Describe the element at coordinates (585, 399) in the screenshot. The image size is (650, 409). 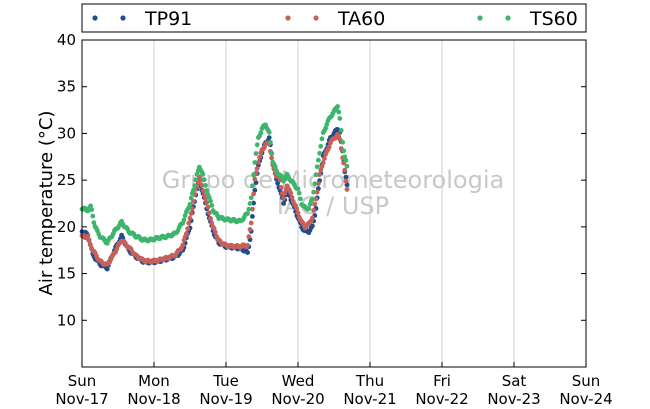
I see `x-tick-date: Nov-24` at that location.